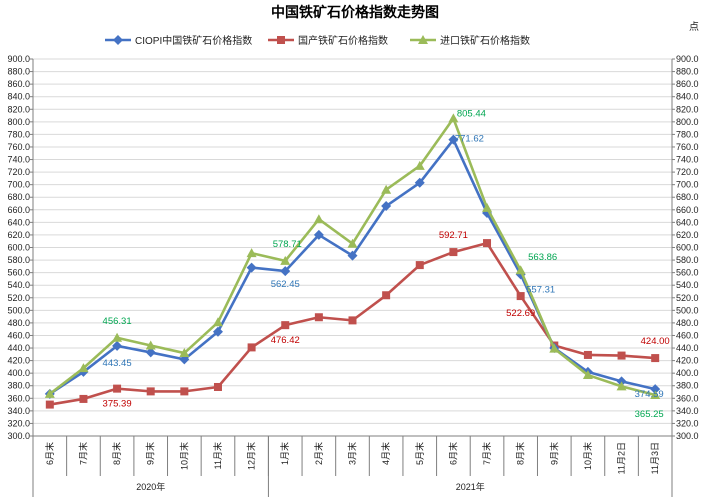 Image resolution: width=710 pixels, height=500 pixels. I want to click on y-tick-label: 660.0, so click(18, 210).